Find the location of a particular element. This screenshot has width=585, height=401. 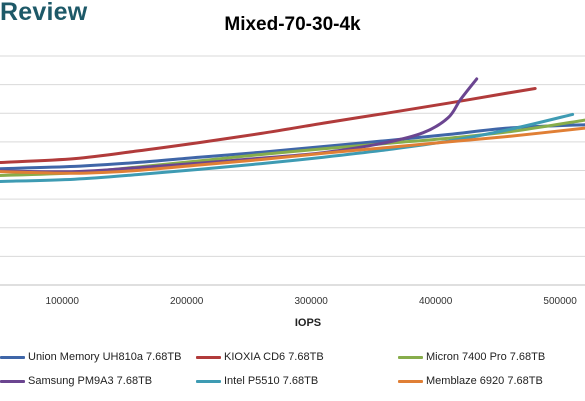

legend-label: KIOXIA CD6 7.68TB is located at coordinates (274, 357).